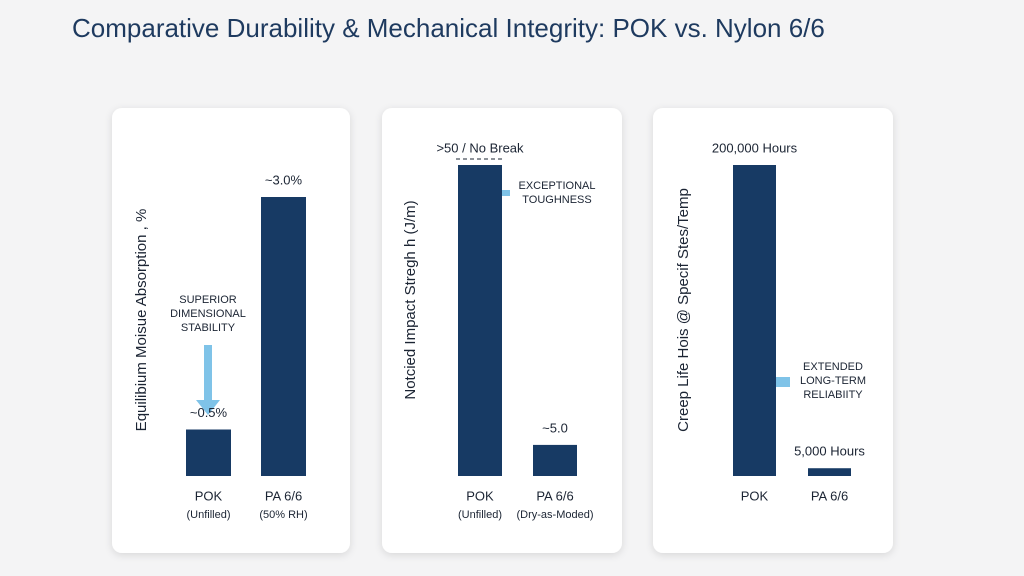 This screenshot has height=576, width=1024. I want to click on annotation: RELIABIITY, so click(833, 395).